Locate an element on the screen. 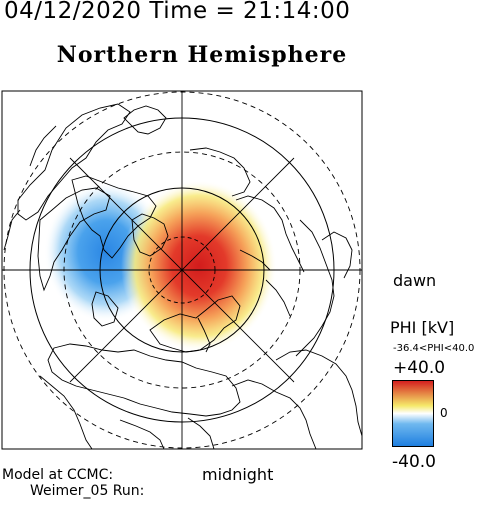 The width and height of the screenshot is (484, 508). midnight-label: midnight is located at coordinates (238, 474).